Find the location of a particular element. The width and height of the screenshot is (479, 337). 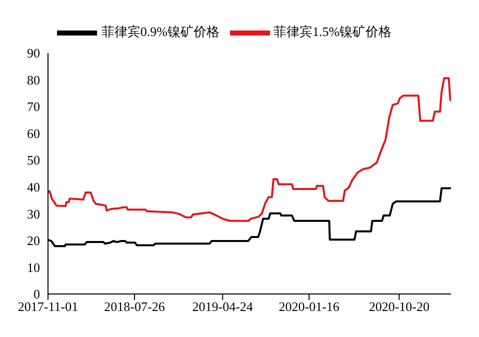

x-tick-label: 2019-04-24 is located at coordinates (223, 306).